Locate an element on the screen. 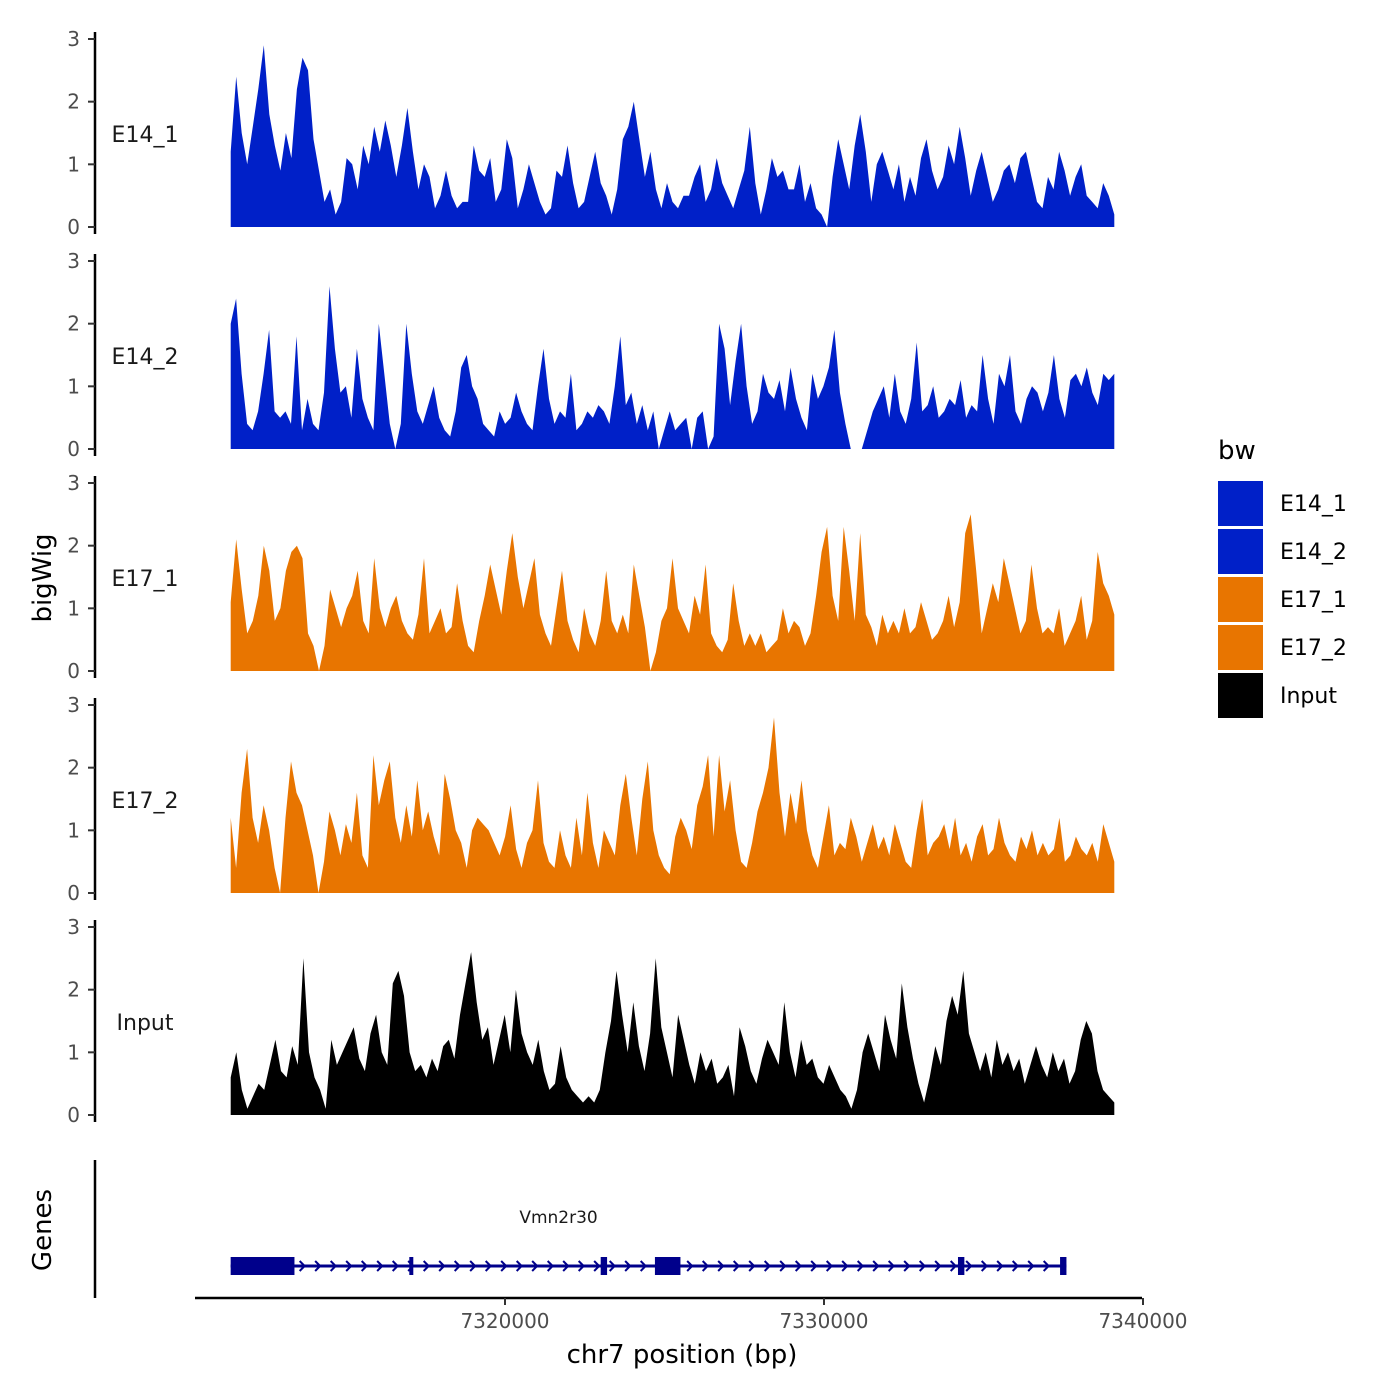 The height and width of the screenshot is (1400, 1400). y-axis-title: bigWig is located at coordinates (43, 577).